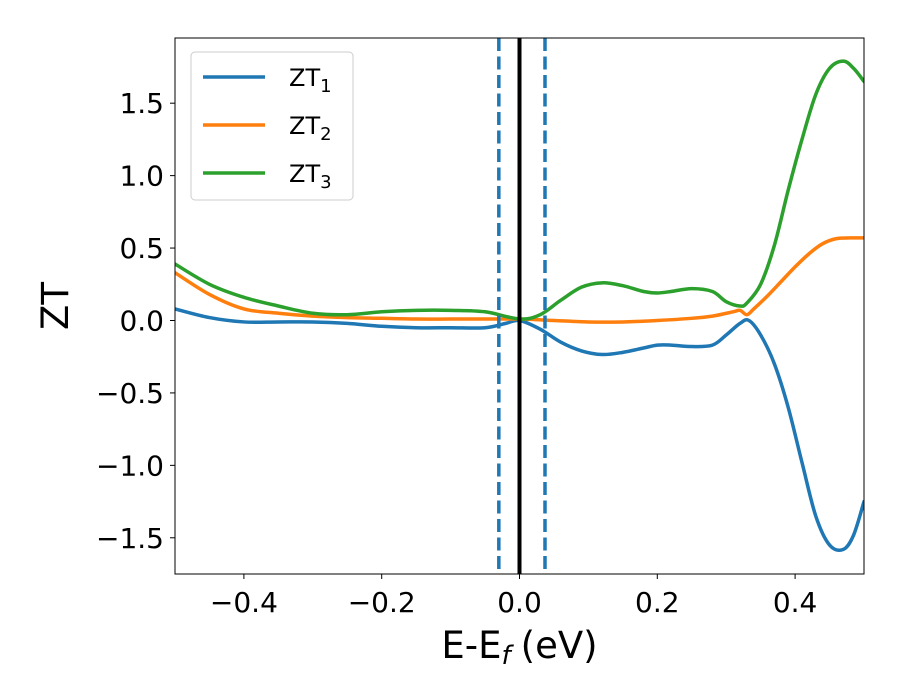 The width and height of the screenshot is (900, 700). I want to click on x-tick-label: −0.4, so click(244, 602).